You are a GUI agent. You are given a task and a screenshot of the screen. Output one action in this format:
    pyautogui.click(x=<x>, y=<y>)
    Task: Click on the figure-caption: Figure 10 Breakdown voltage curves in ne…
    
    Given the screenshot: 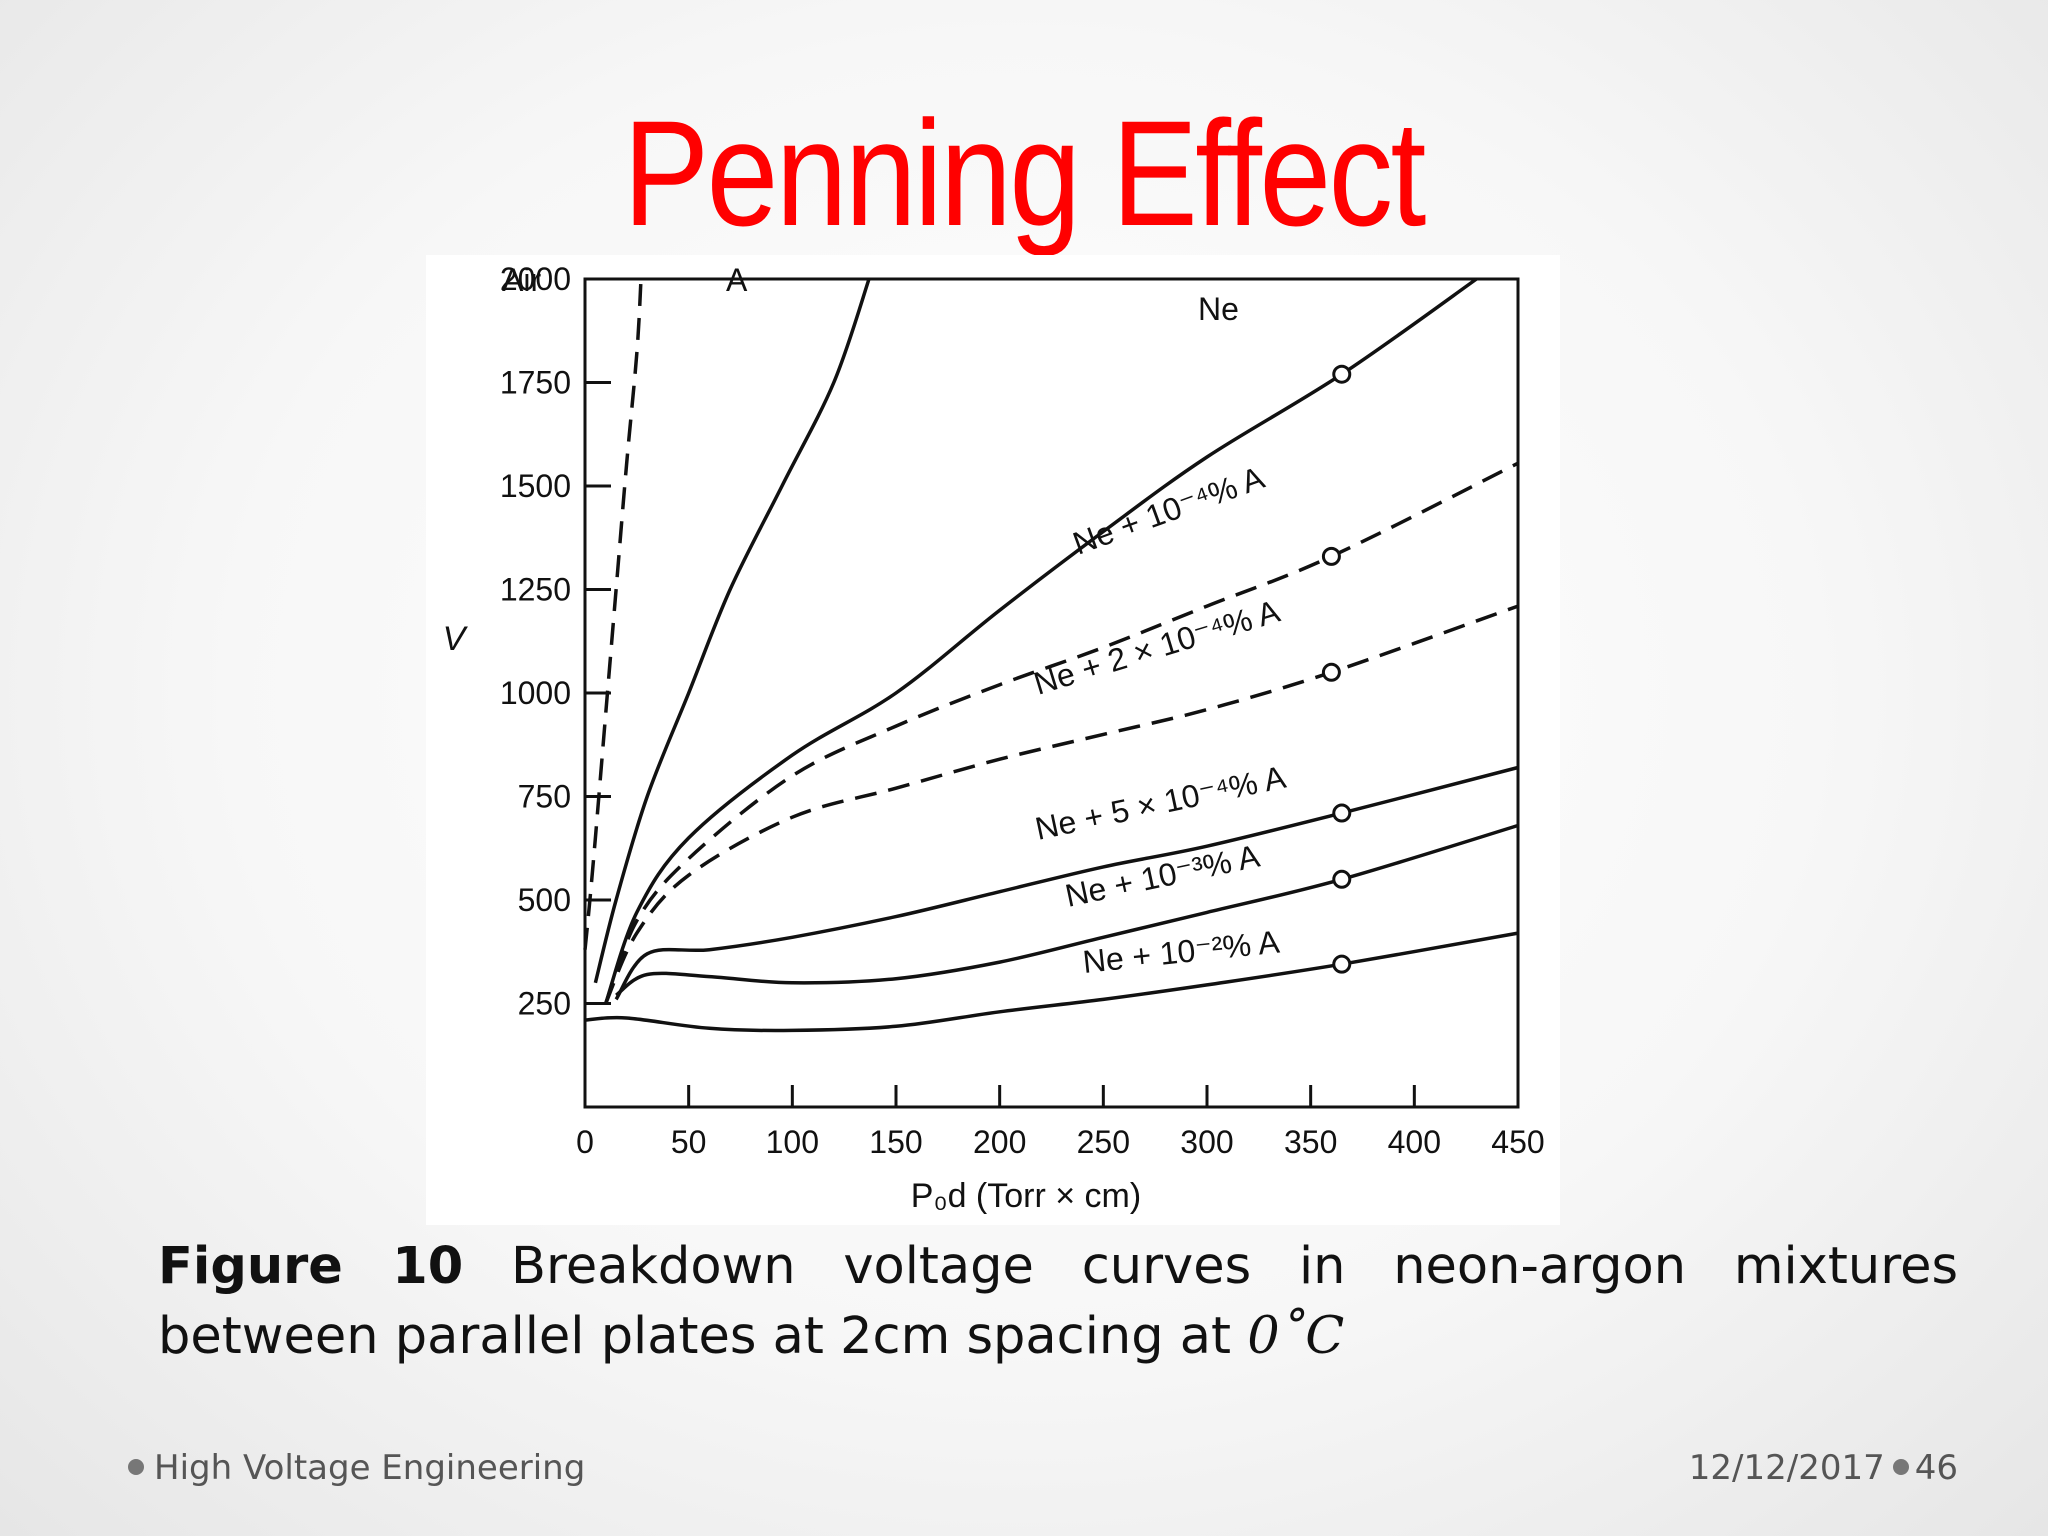 What is the action you would take?
    pyautogui.click(x=1058, y=1302)
    